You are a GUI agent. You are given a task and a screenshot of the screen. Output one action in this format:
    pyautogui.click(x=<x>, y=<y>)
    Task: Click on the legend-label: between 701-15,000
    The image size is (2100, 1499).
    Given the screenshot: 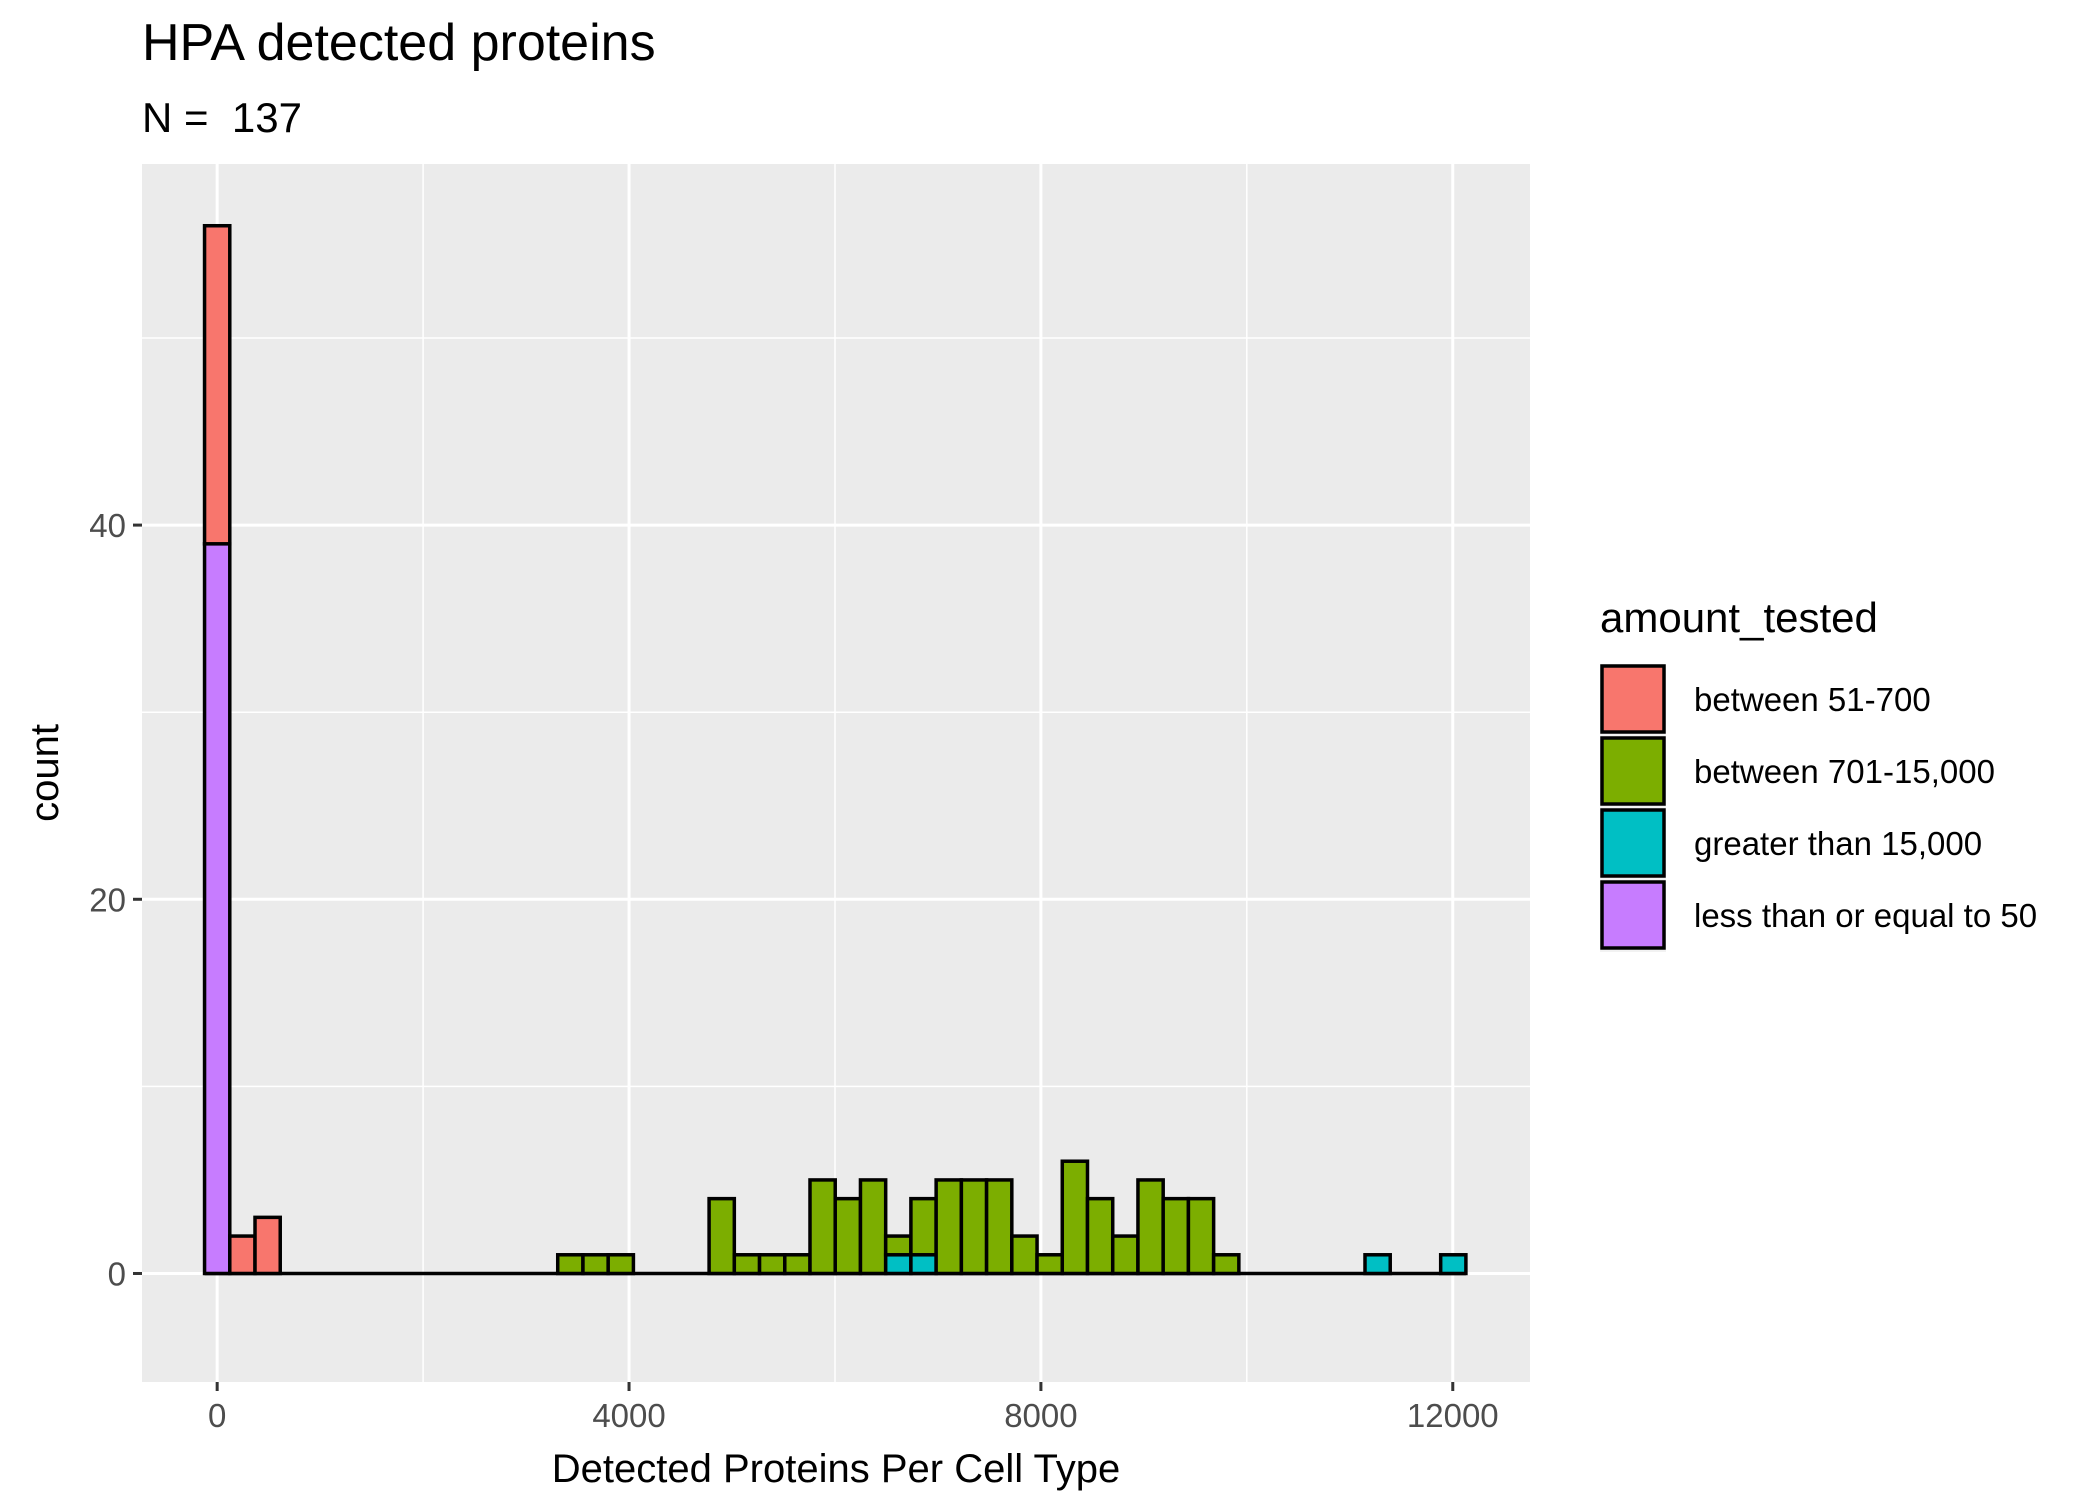 What is the action you would take?
    pyautogui.click(x=1844, y=771)
    